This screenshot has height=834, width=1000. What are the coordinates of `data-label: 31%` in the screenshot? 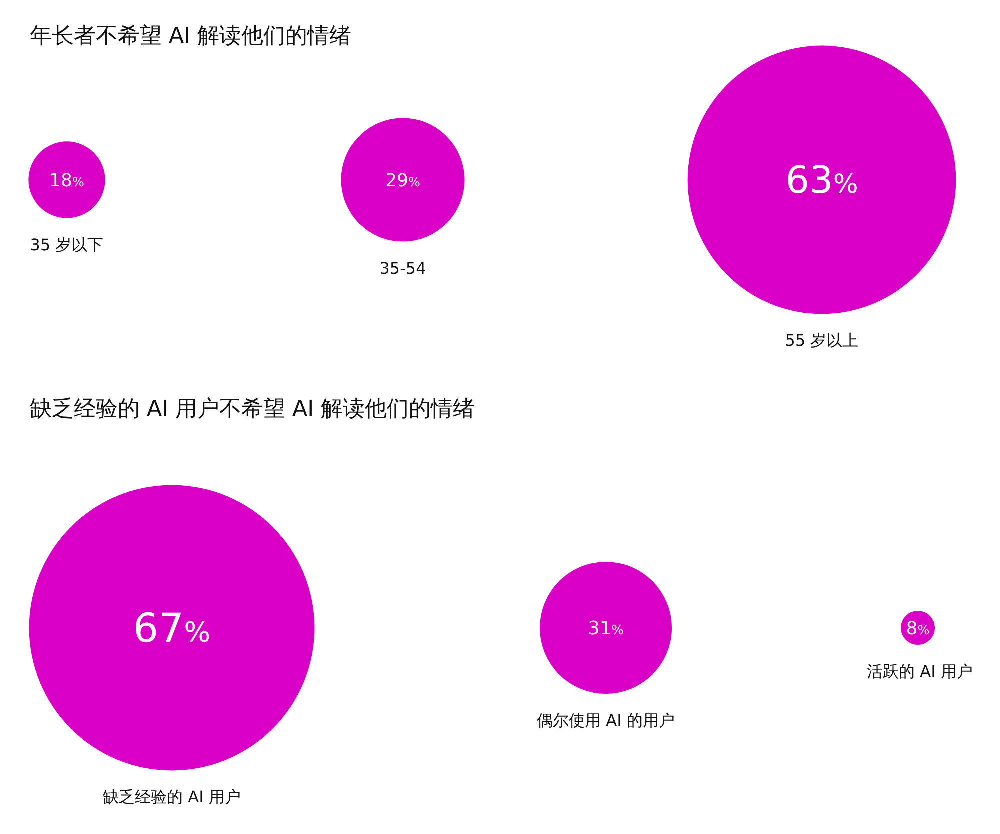 It's located at (606, 629).